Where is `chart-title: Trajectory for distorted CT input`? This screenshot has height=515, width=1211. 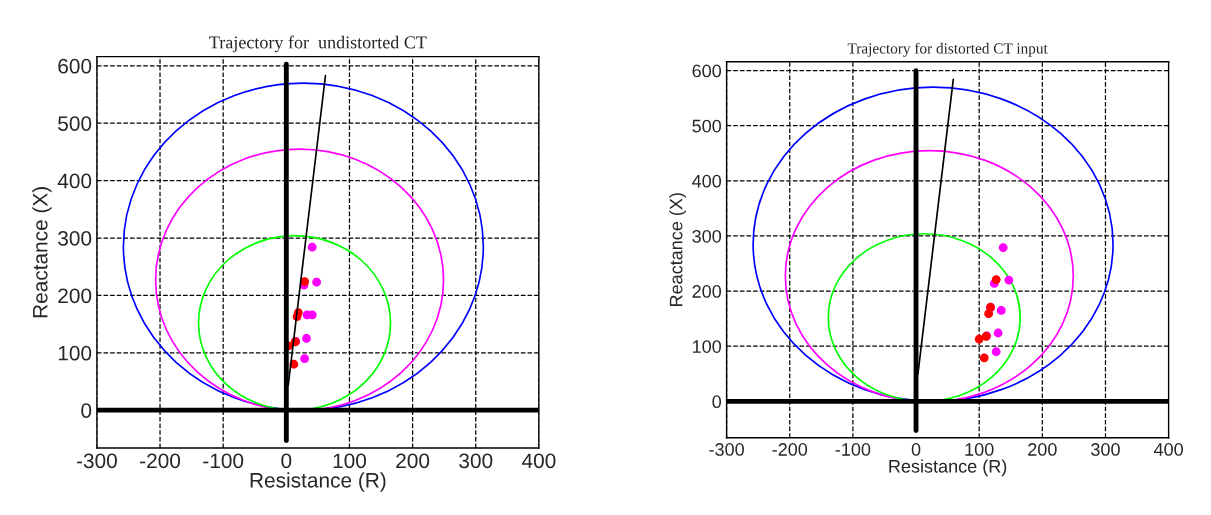
chart-title: Trajectory for distorted CT input is located at coordinates (947, 49).